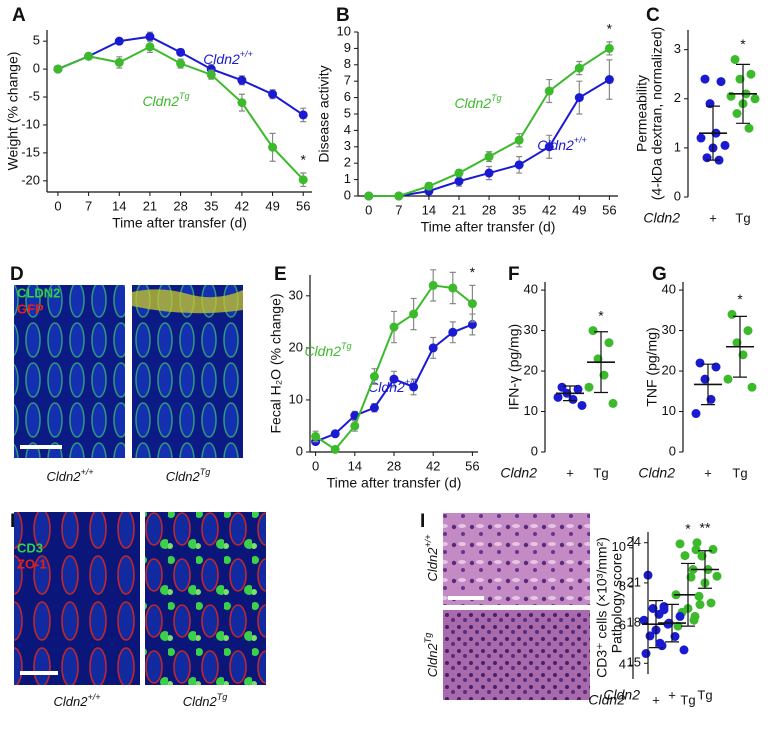  I want to click on y-tick-label: 5, so click(36, 40).